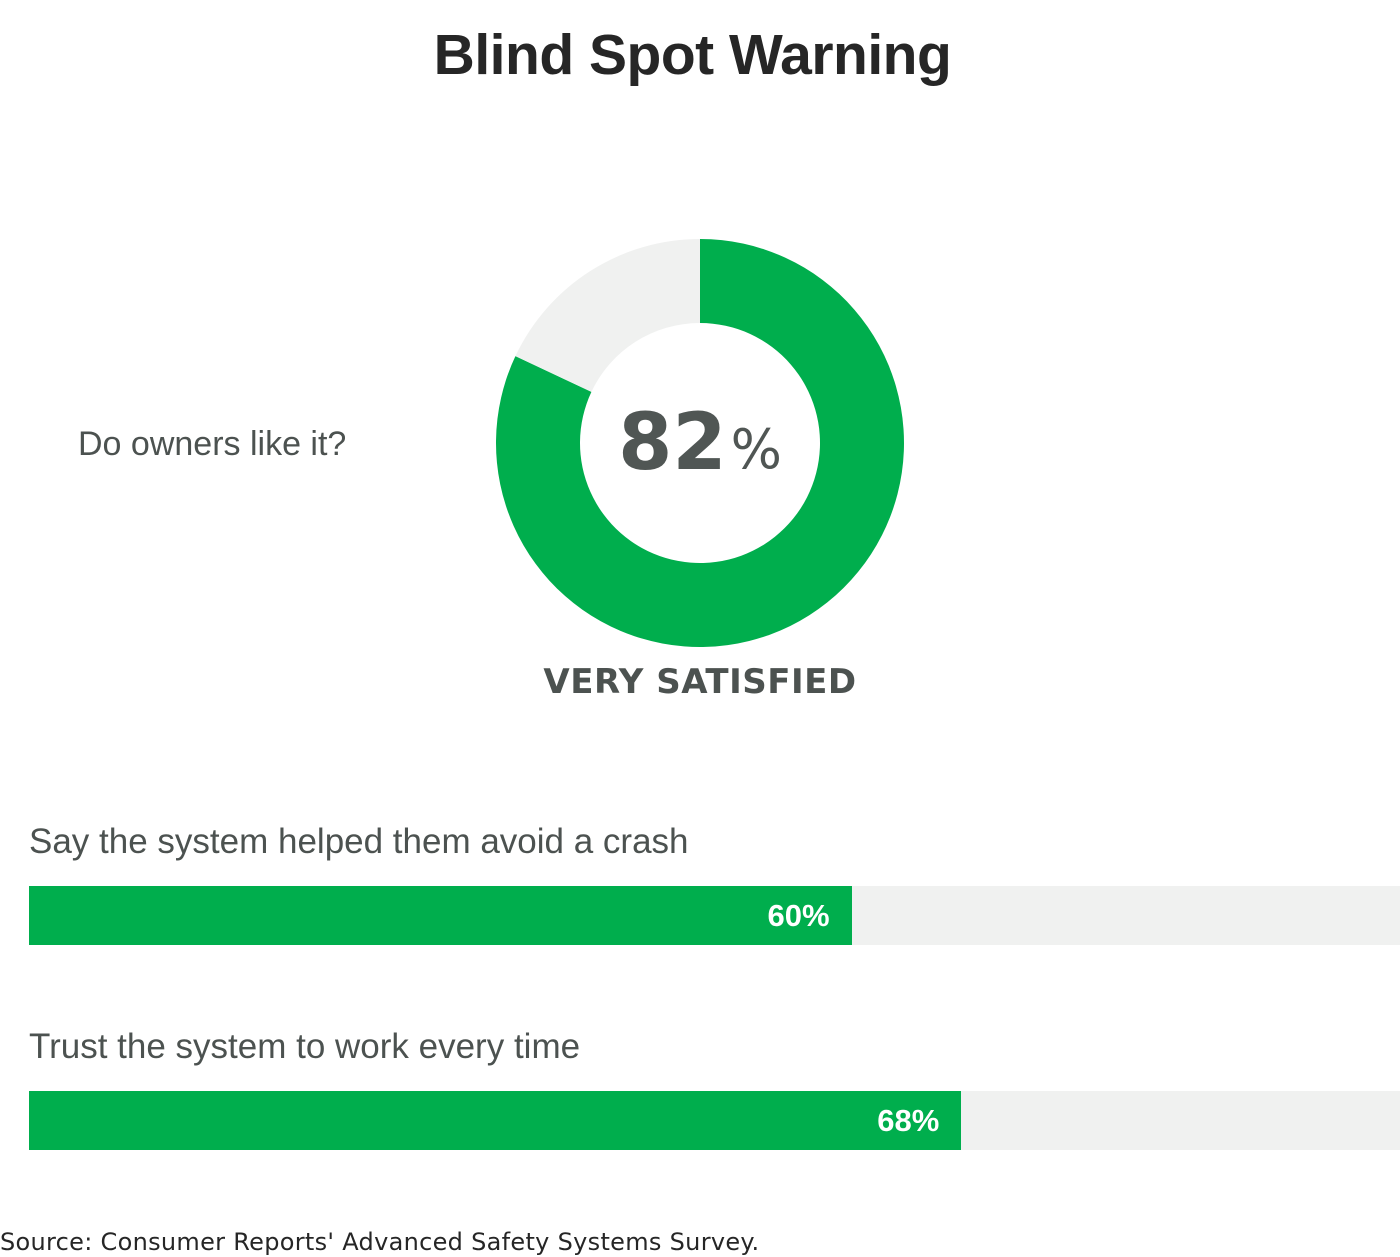 The image size is (1400, 1257). What do you see at coordinates (700, 682) in the screenshot?
I see `donut-label: VERY SATISFIED` at bounding box center [700, 682].